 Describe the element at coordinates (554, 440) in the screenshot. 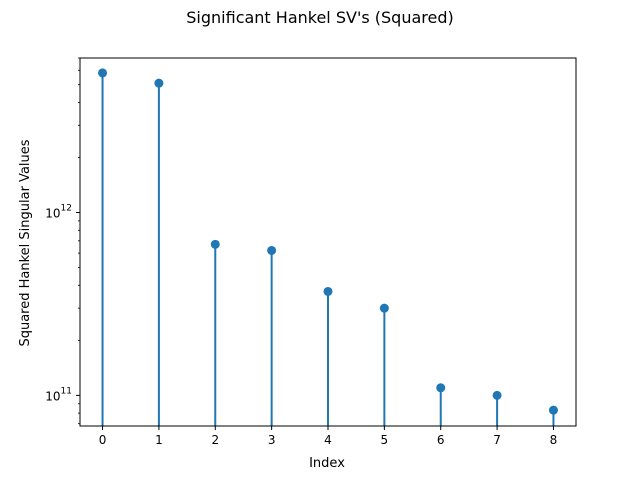

I see `x-tick-label: 8` at that location.